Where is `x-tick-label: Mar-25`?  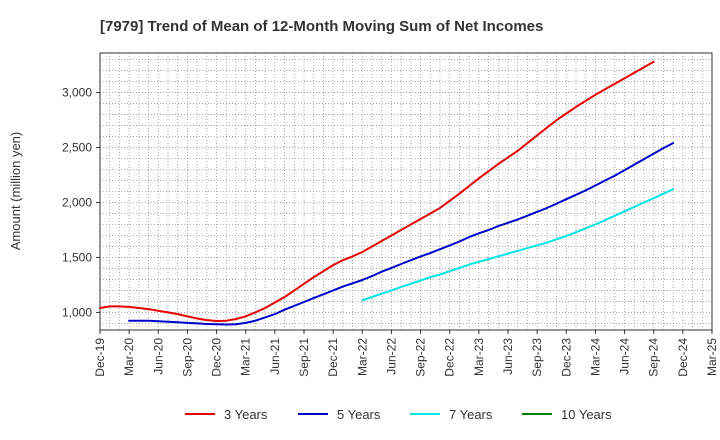 x-tick-label: Mar-25 is located at coordinates (712, 357).